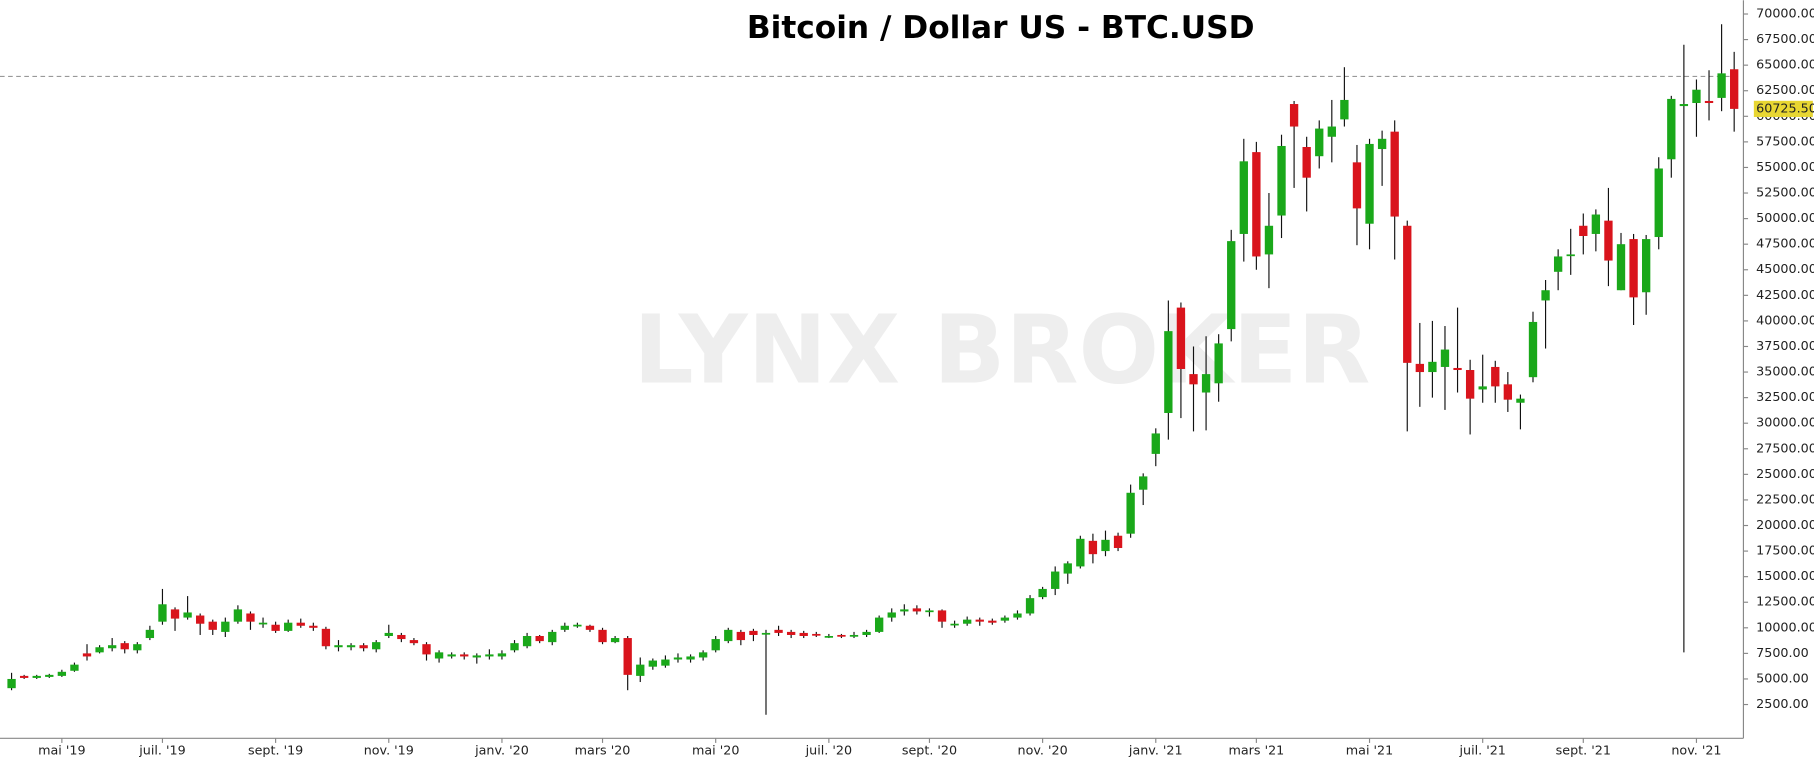 The height and width of the screenshot is (761, 1814). I want to click on y-tick-label: 30000.00, so click(1785, 422).